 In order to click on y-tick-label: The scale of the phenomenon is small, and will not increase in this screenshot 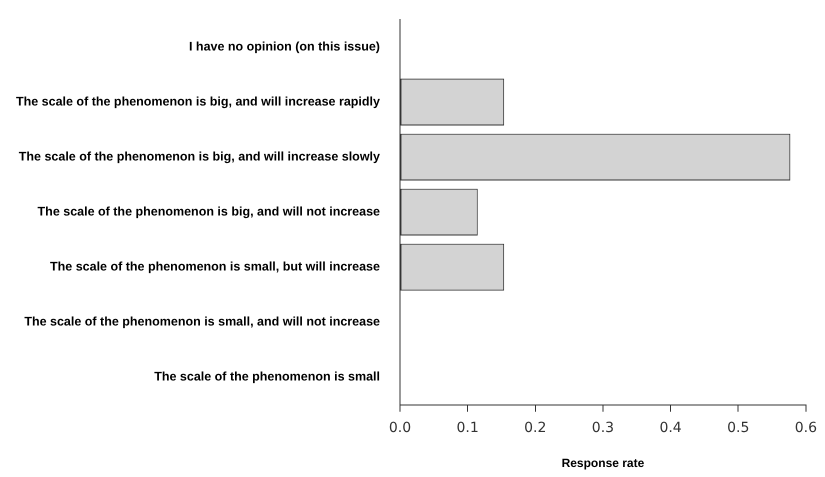, I will do `click(202, 321)`.